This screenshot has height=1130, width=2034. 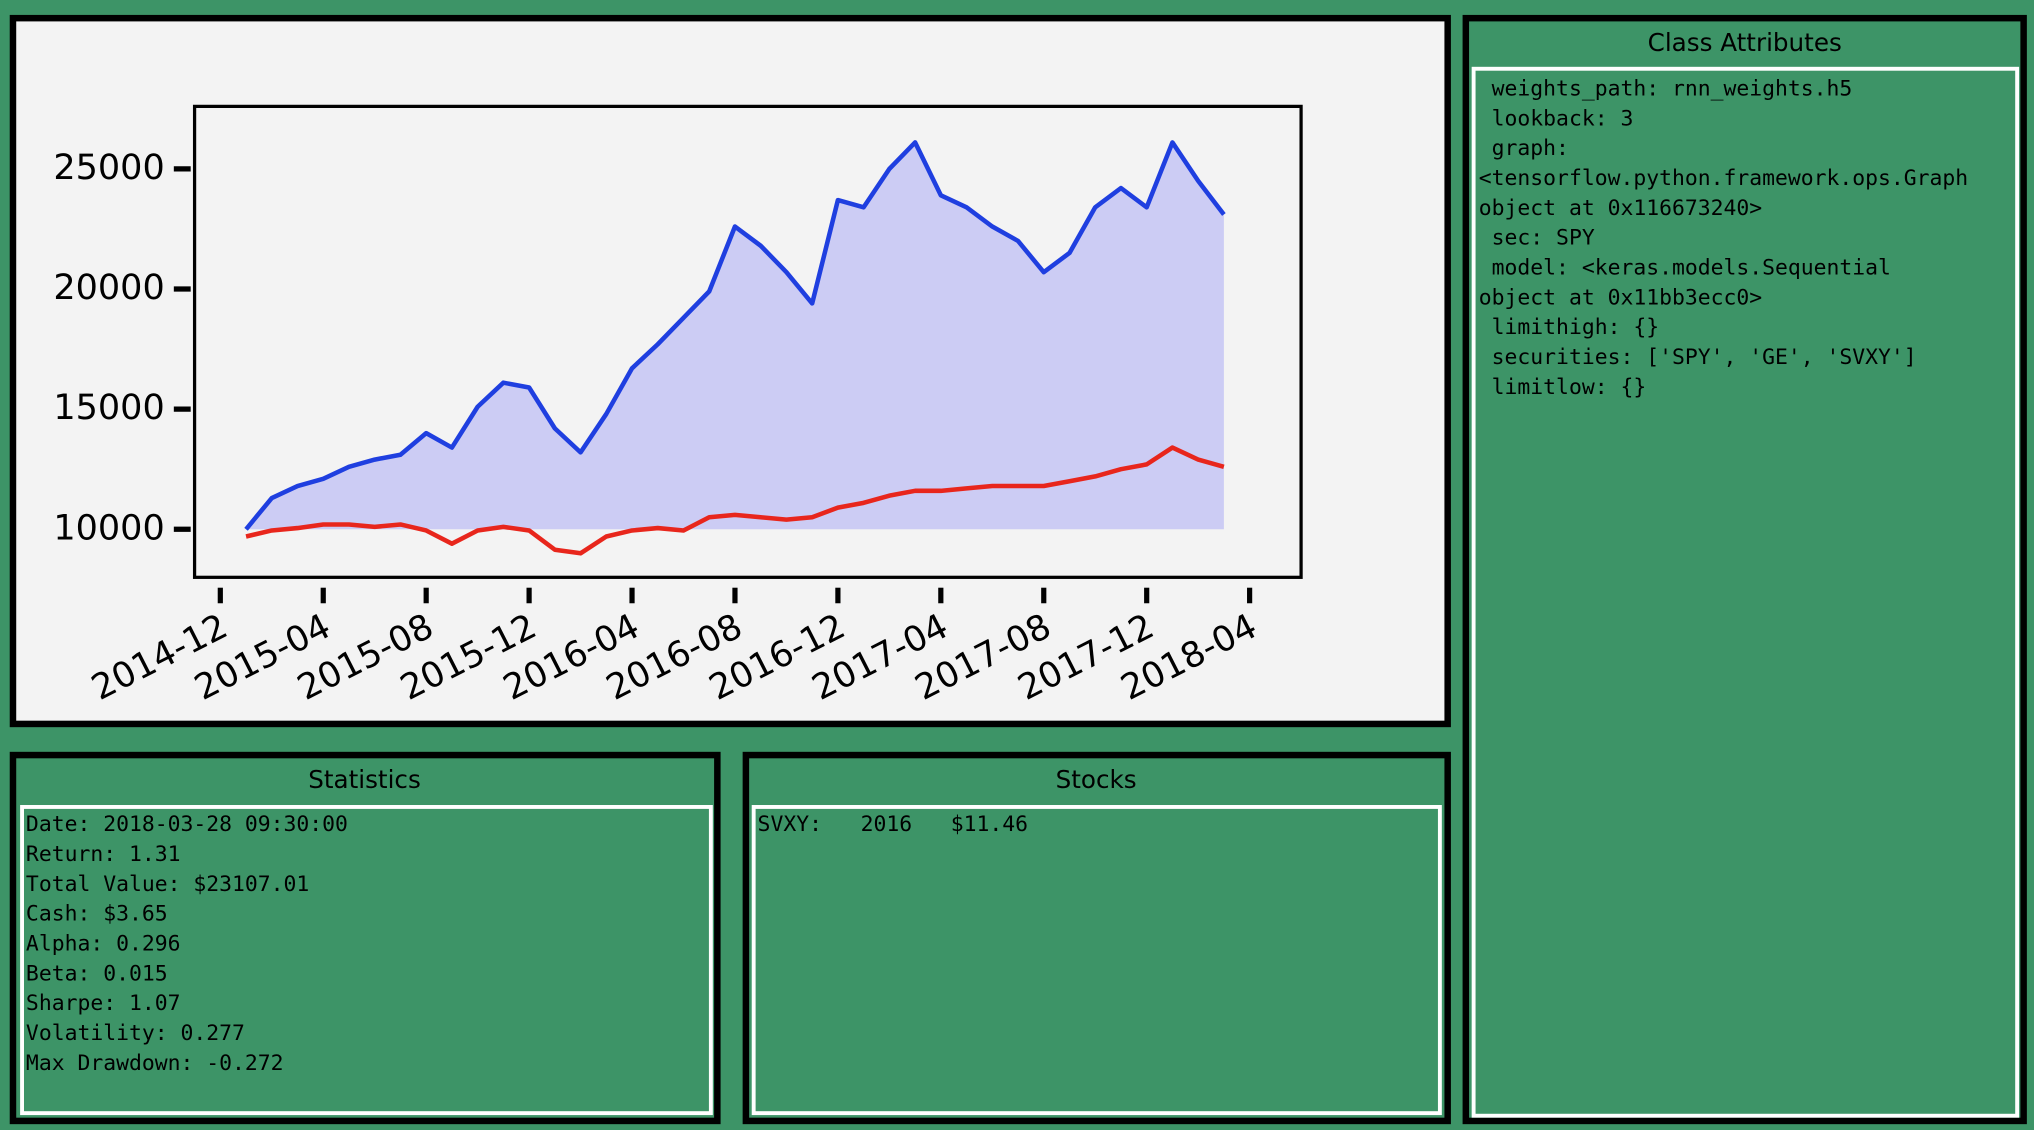 What do you see at coordinates (364, 779) in the screenshot?
I see `statistics-title: Statistics` at bounding box center [364, 779].